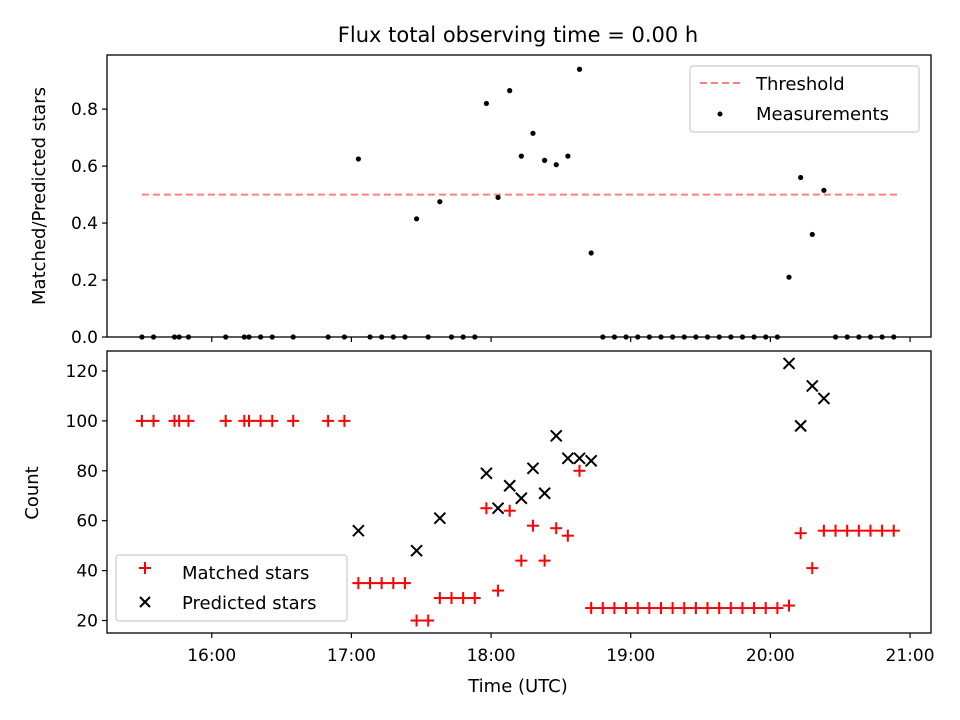 The width and height of the screenshot is (960, 720). What do you see at coordinates (351, 656) in the screenshot?
I see `x-tick-label: 17:00` at bounding box center [351, 656].